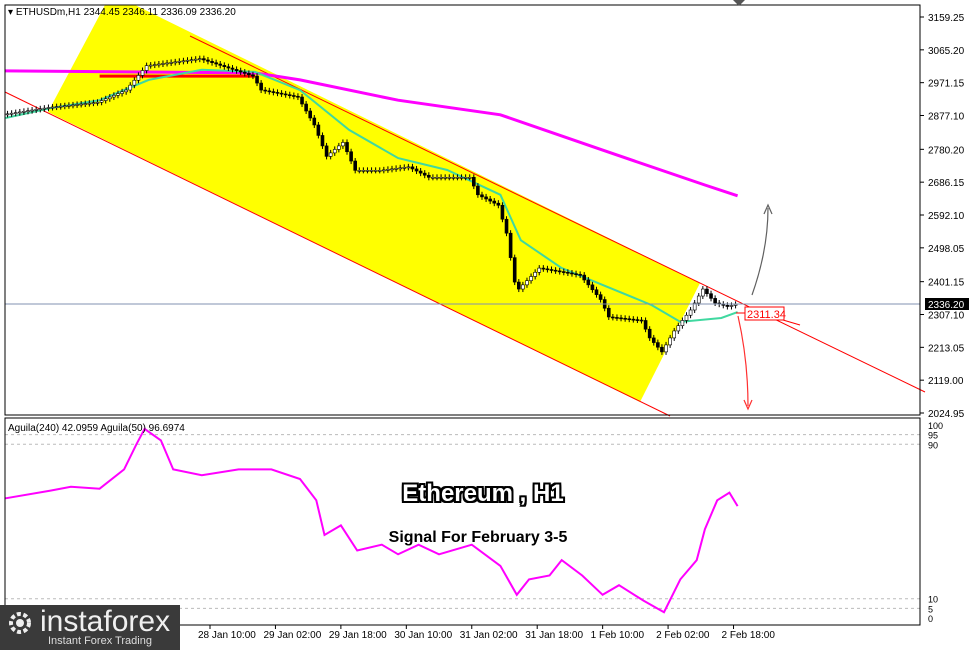 The width and height of the screenshot is (976, 650). Describe the element at coordinates (554, 635) in the screenshot. I see `x-tick-label: 31 Jan 18:00` at that location.